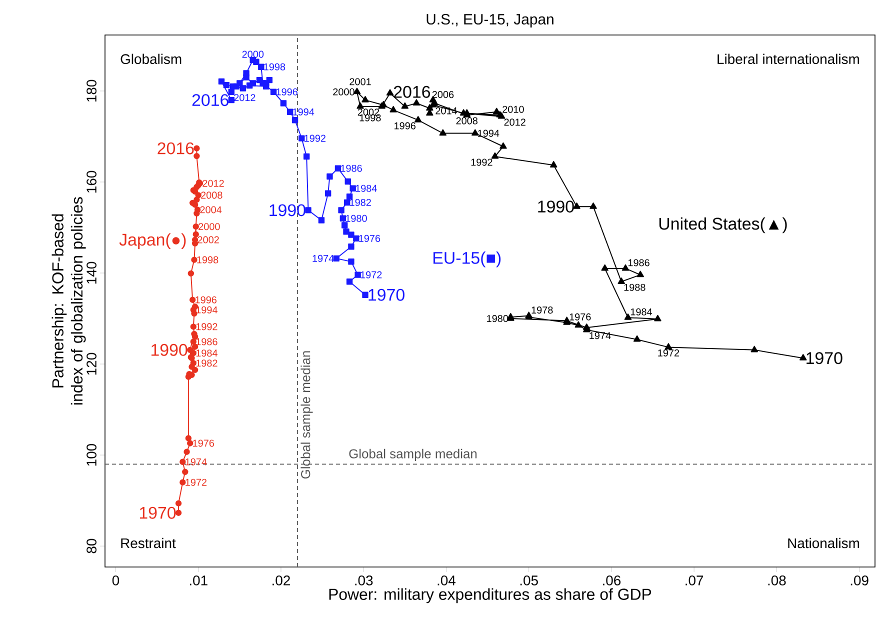 This screenshot has width=881, height=624. What do you see at coordinates (788, 59) in the screenshot?
I see `annotation: Liberal internationalism` at bounding box center [788, 59].